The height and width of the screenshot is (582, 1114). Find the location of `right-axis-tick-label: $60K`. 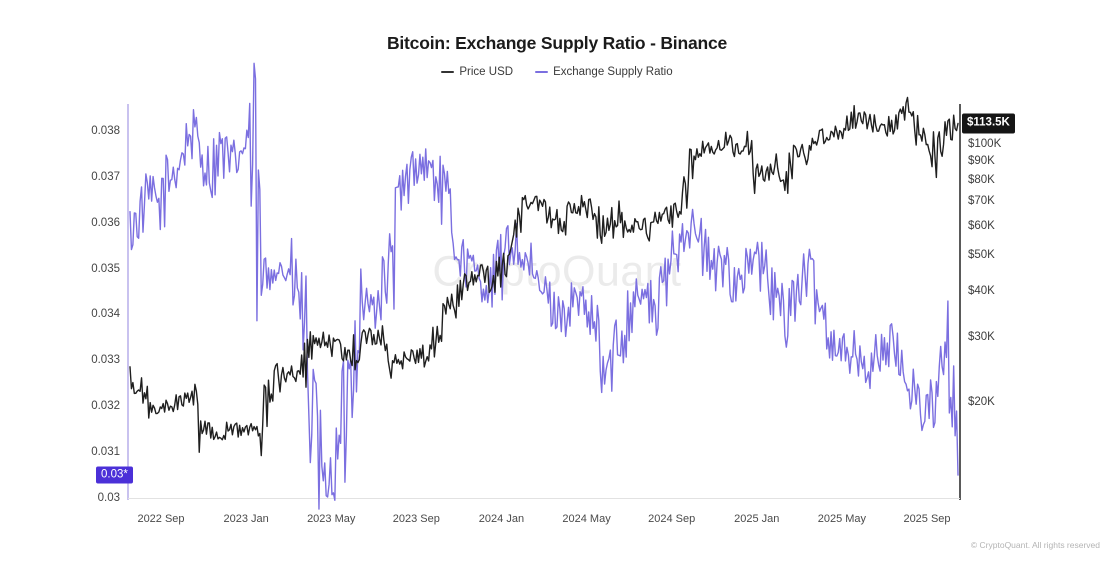

right-axis-tick-label: $60K is located at coordinates (981, 225).